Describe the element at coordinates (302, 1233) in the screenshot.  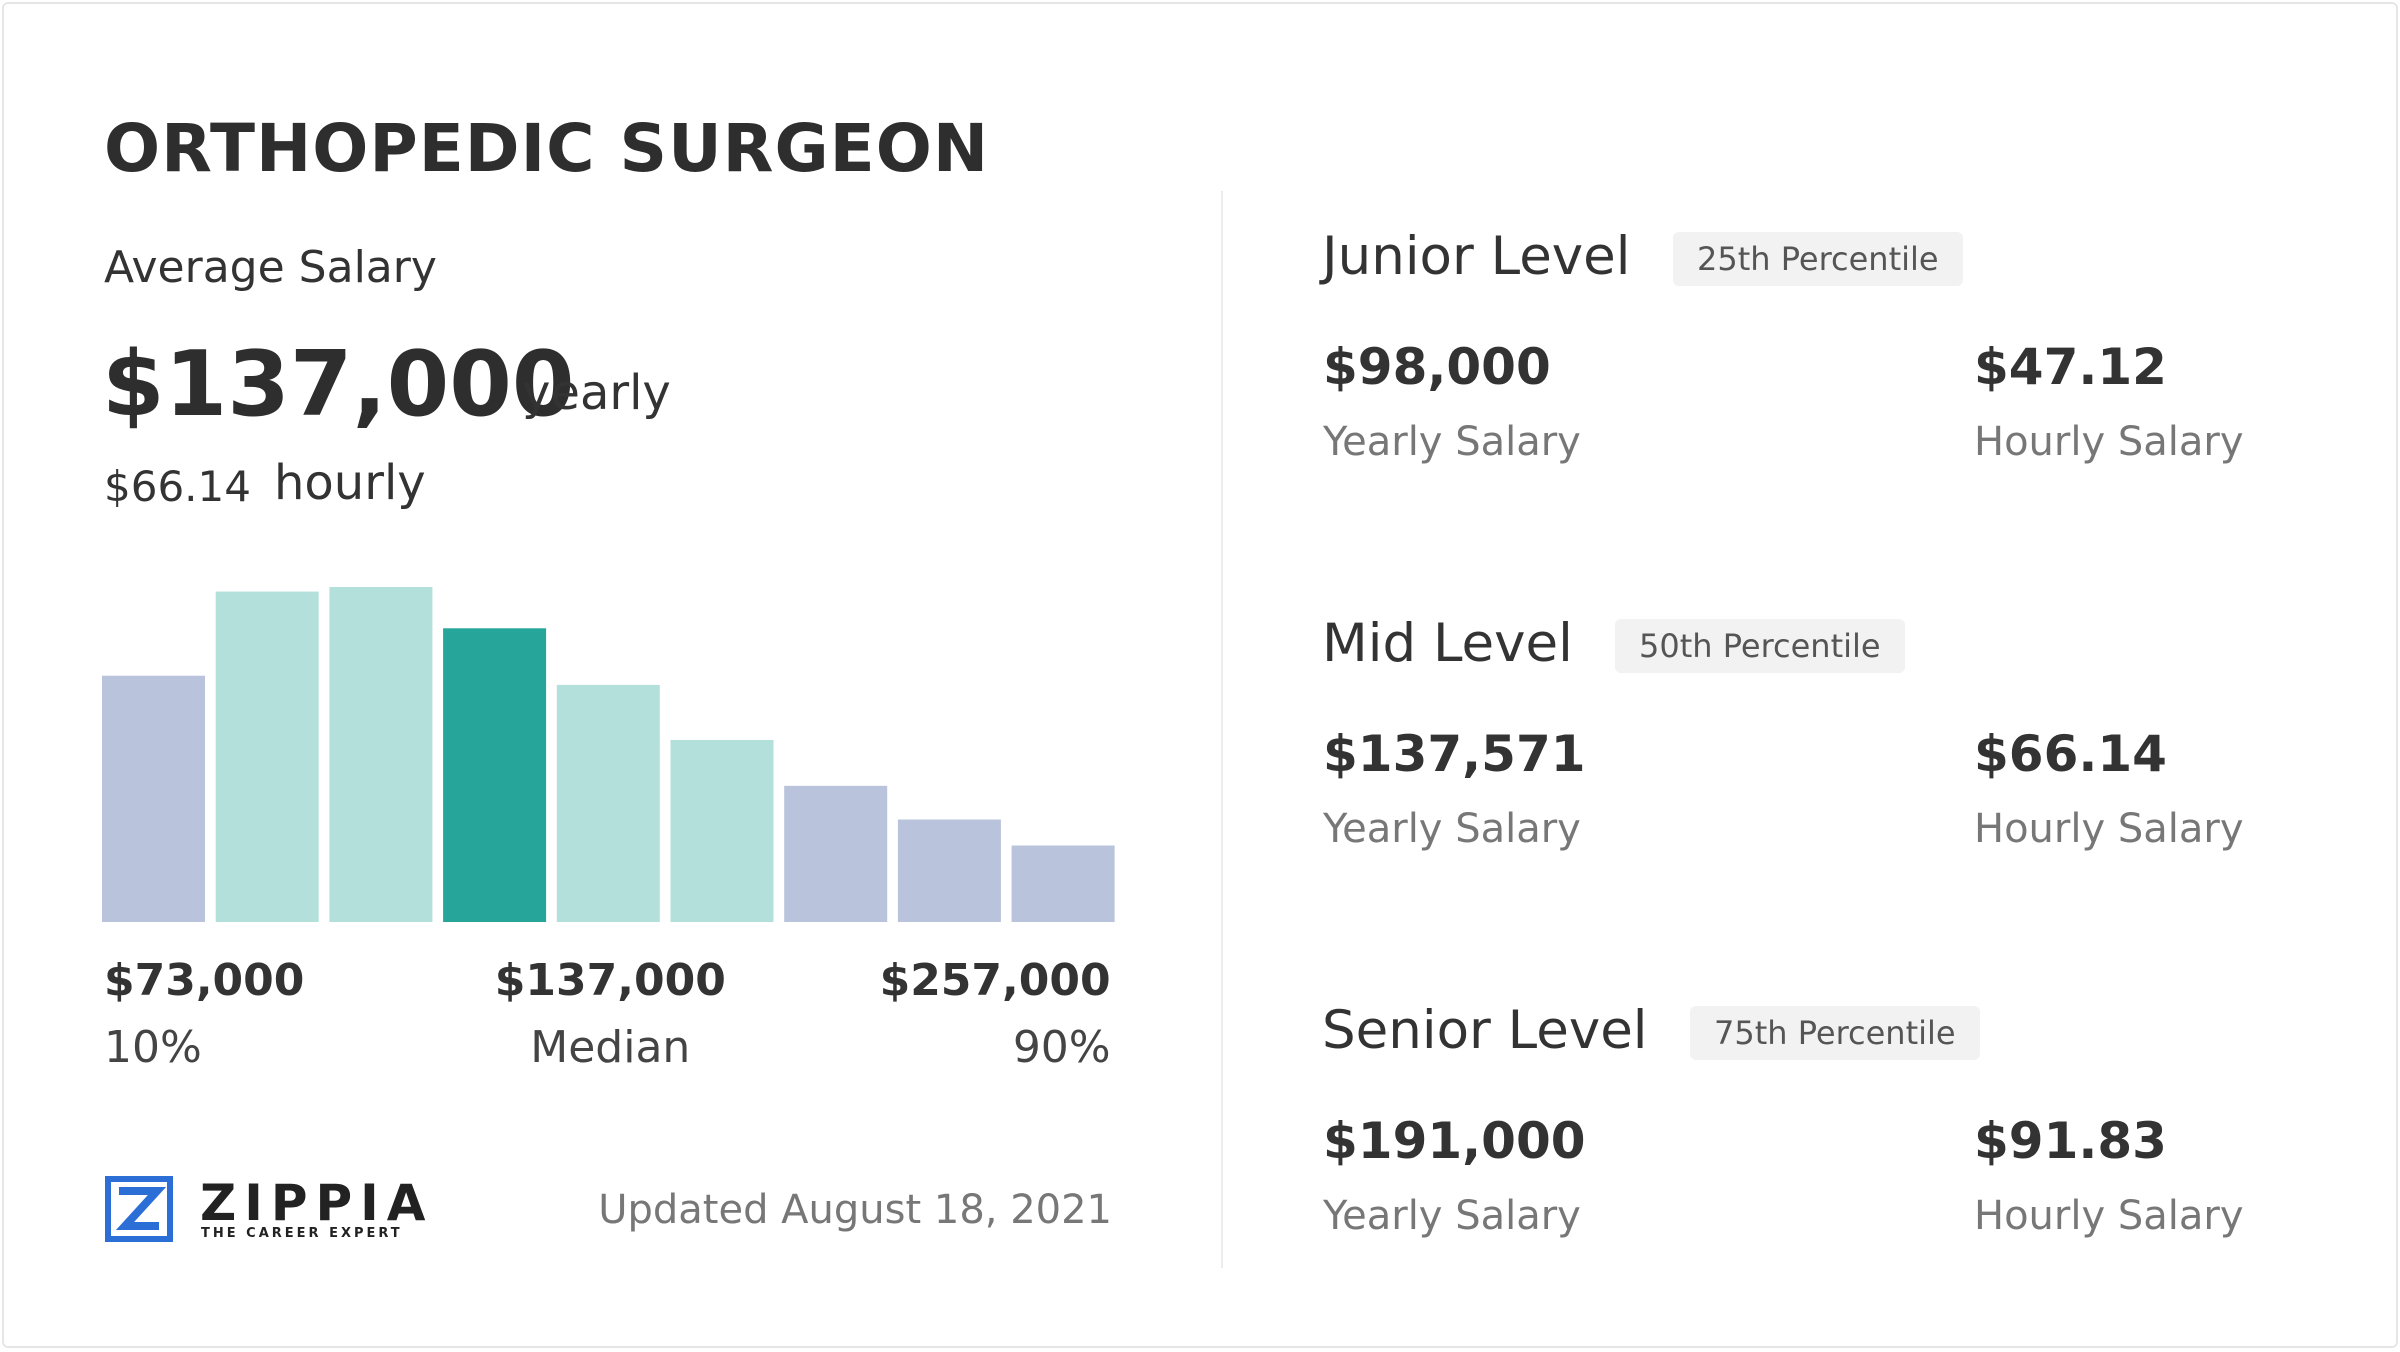
I see `logo-tagline: THE CAREER EXPERT` at that location.